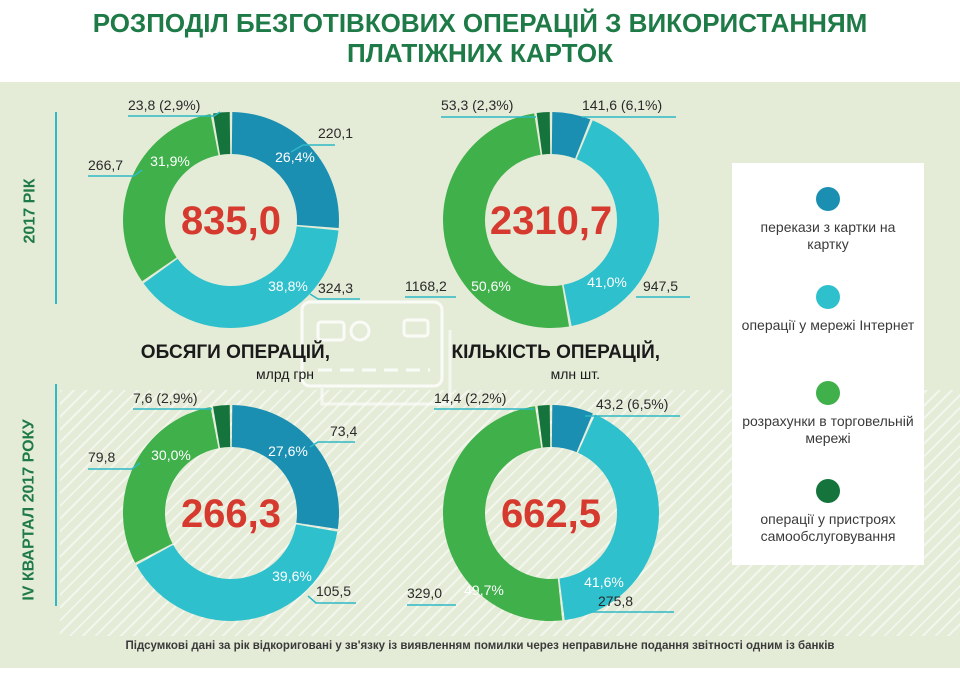 The width and height of the screenshot is (960, 678). What do you see at coordinates (288, 286) in the screenshot?
I see `percent-label: 38,8%` at bounding box center [288, 286].